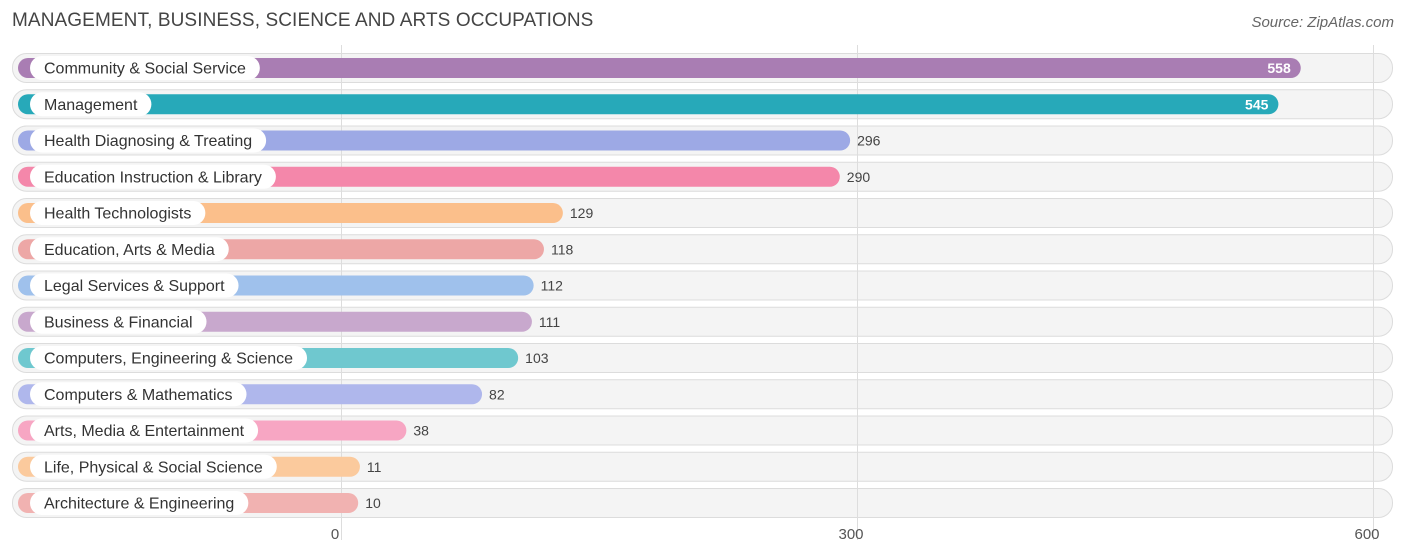  I want to click on value-label: 129, so click(582, 213).